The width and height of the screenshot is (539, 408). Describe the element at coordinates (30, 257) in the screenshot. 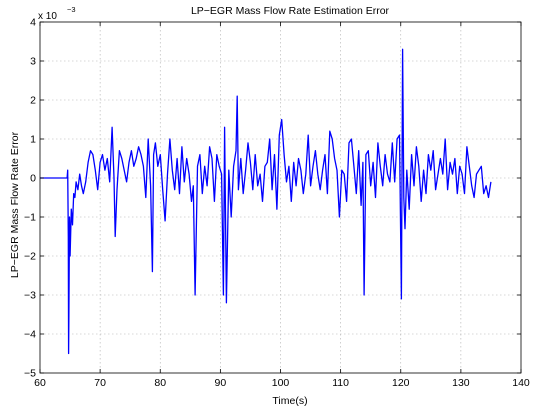

I see `y-tick-label: −2` at that location.